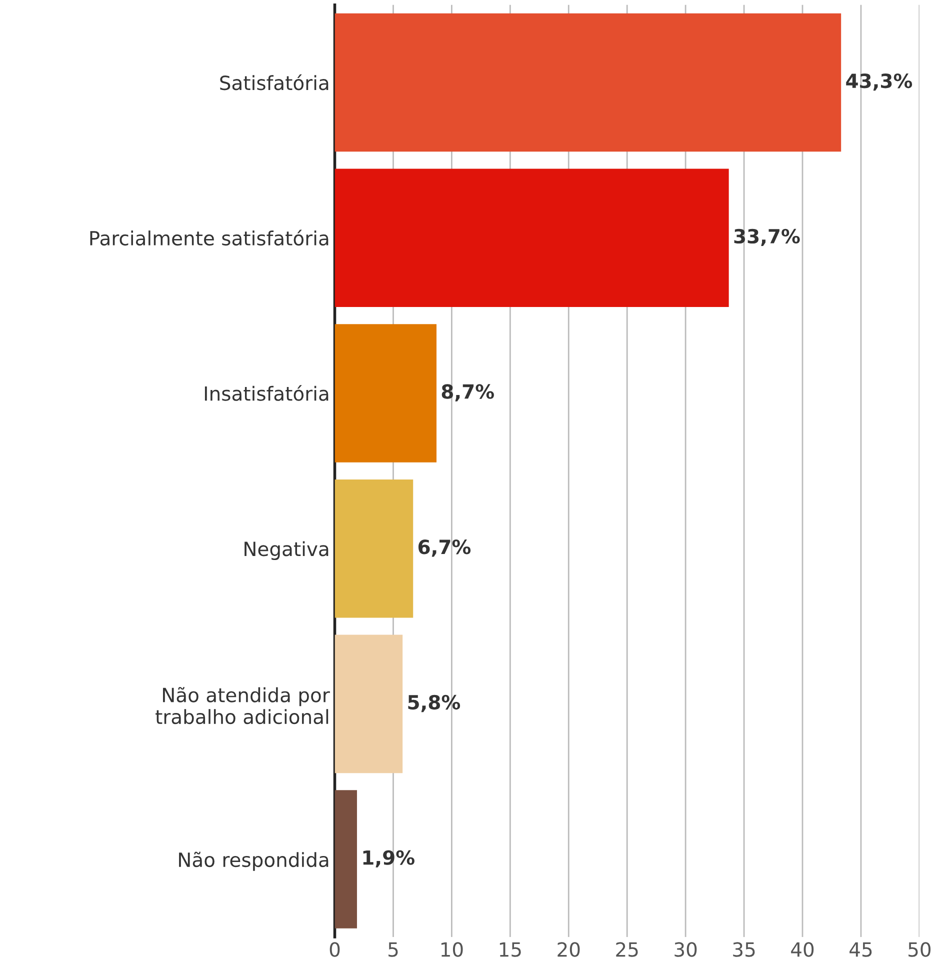 The width and height of the screenshot is (943, 976). Describe the element at coordinates (879, 82) in the screenshot. I see `data-label: 43,3%` at that location.